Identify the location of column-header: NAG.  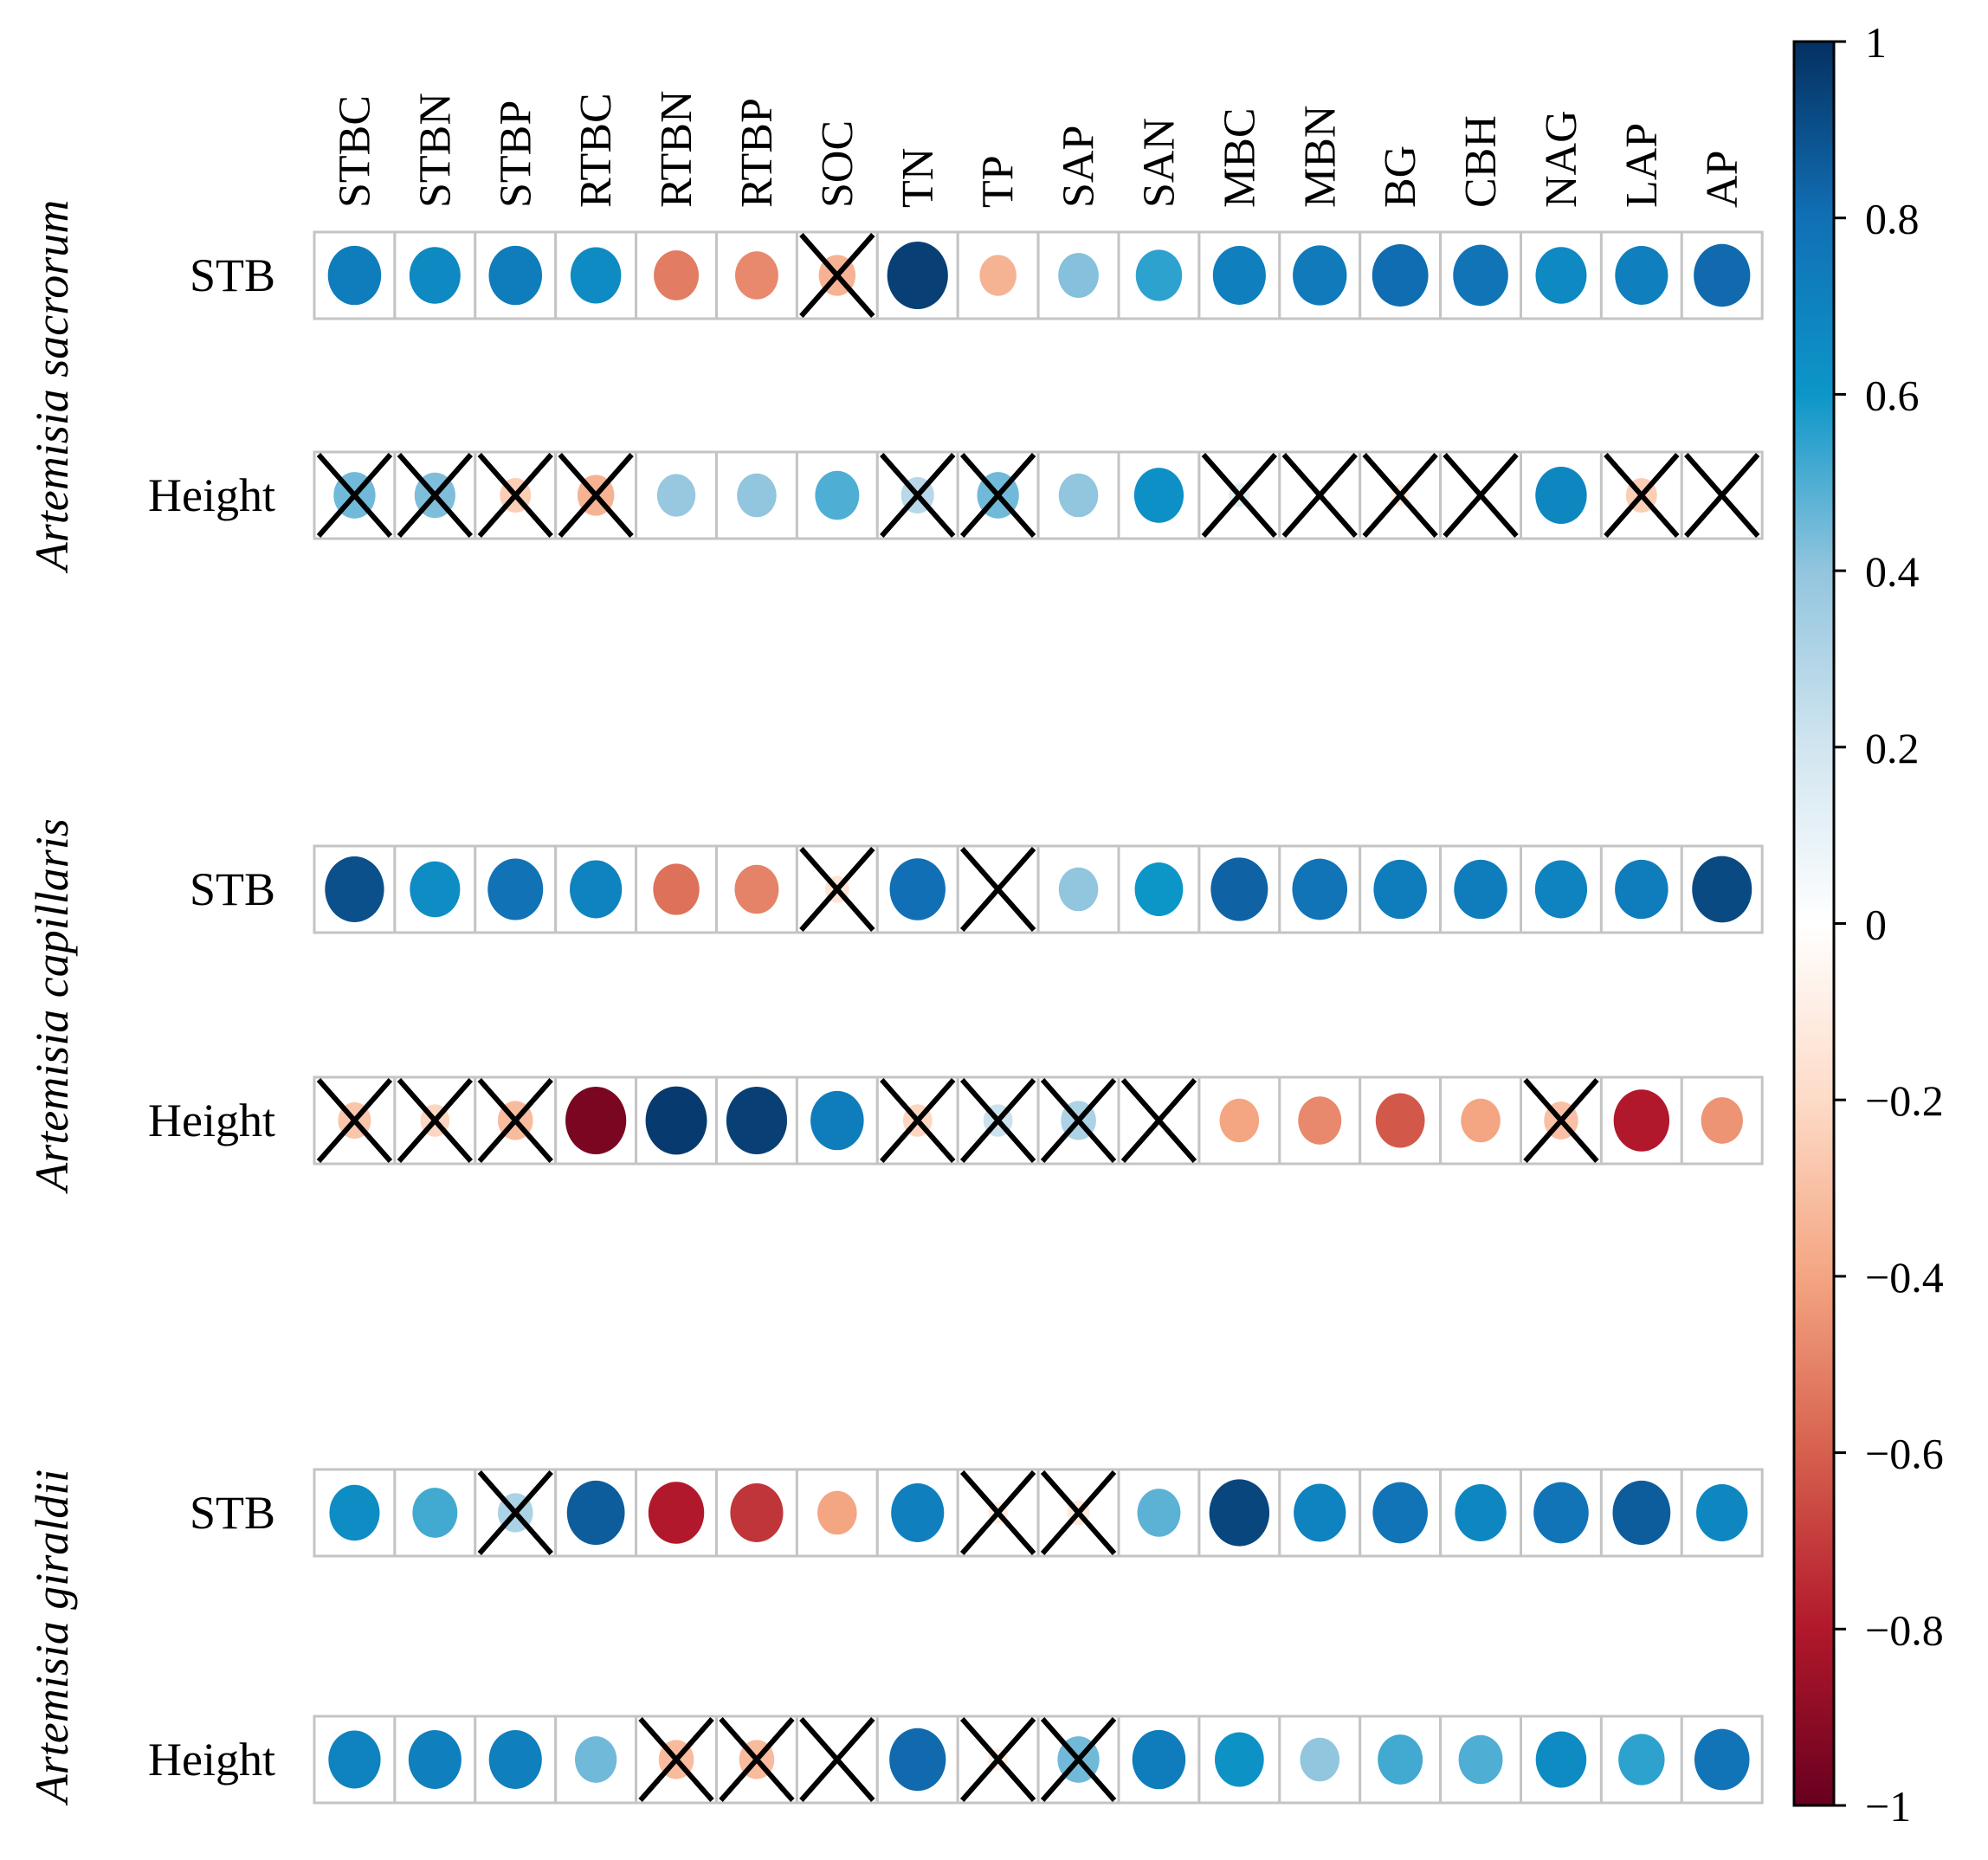
(1561, 159).